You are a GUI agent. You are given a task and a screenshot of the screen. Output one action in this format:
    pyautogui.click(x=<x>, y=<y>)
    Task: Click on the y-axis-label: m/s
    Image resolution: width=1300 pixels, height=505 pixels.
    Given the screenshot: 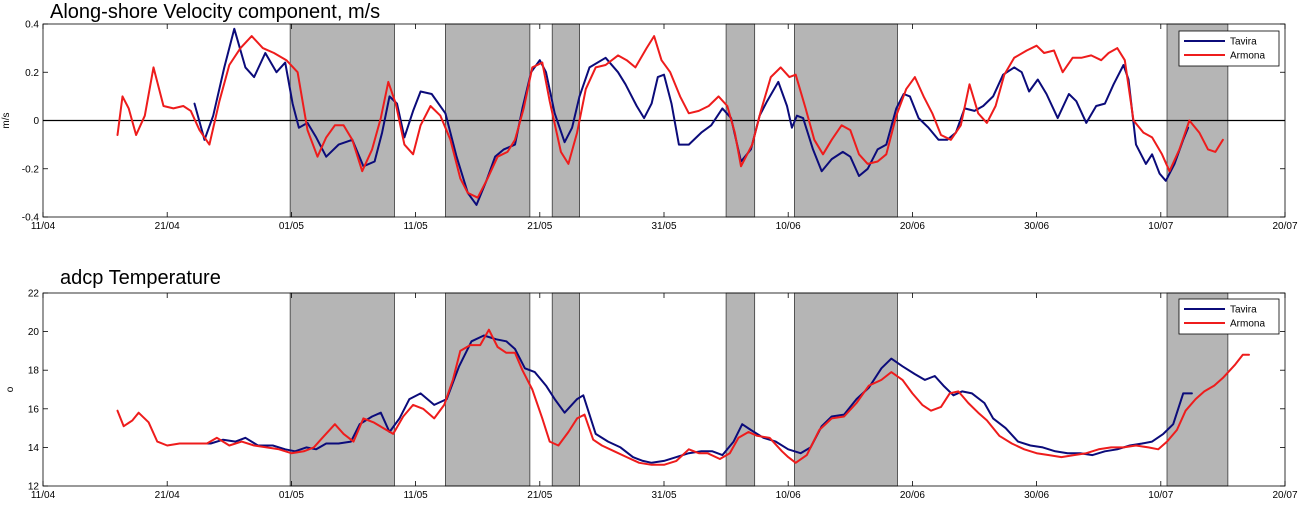 What is the action you would take?
    pyautogui.click(x=6, y=120)
    